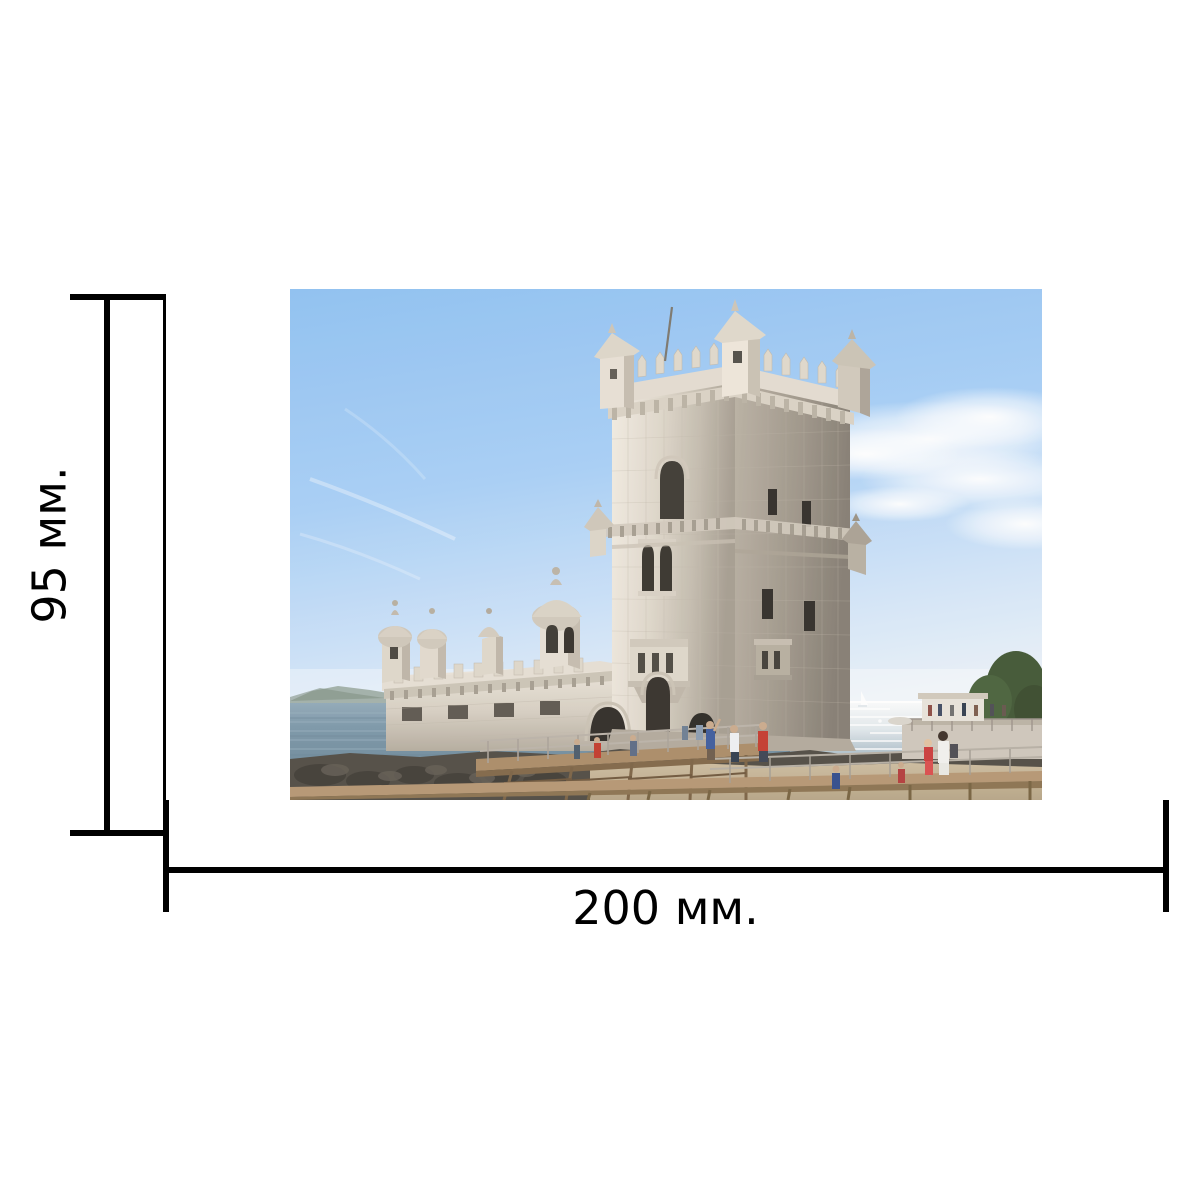  What do you see at coordinates (166, 856) in the screenshot?
I see `extension-line-left-lower` at bounding box center [166, 856].